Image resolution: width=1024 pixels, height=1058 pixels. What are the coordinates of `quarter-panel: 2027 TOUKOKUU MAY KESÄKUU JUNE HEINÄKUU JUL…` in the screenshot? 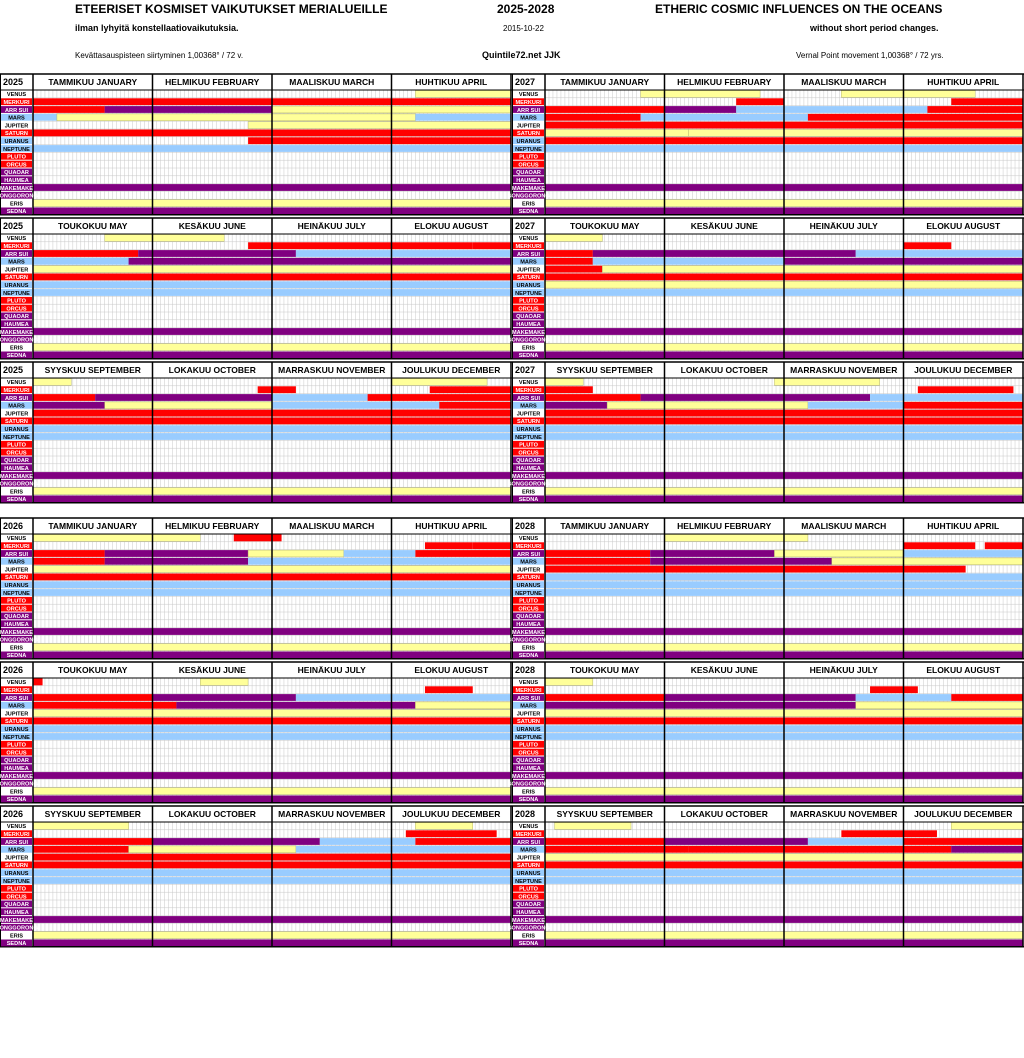 It's located at (765, 288).